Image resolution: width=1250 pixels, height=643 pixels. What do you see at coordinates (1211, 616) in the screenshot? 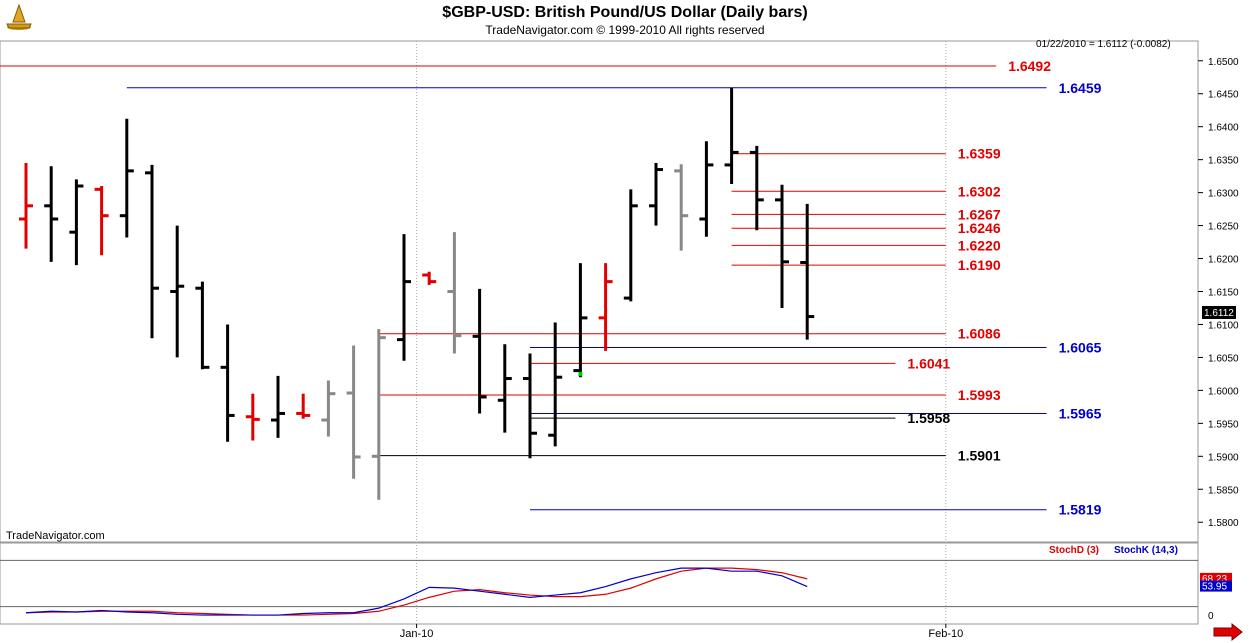
I see `stoch-tick-label: 0` at bounding box center [1211, 616].